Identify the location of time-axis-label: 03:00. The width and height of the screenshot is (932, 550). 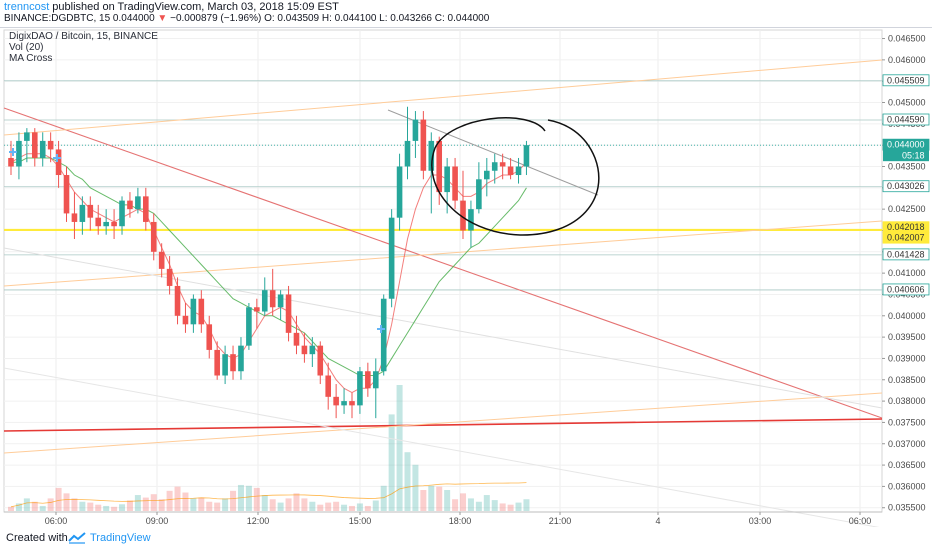
(760, 521).